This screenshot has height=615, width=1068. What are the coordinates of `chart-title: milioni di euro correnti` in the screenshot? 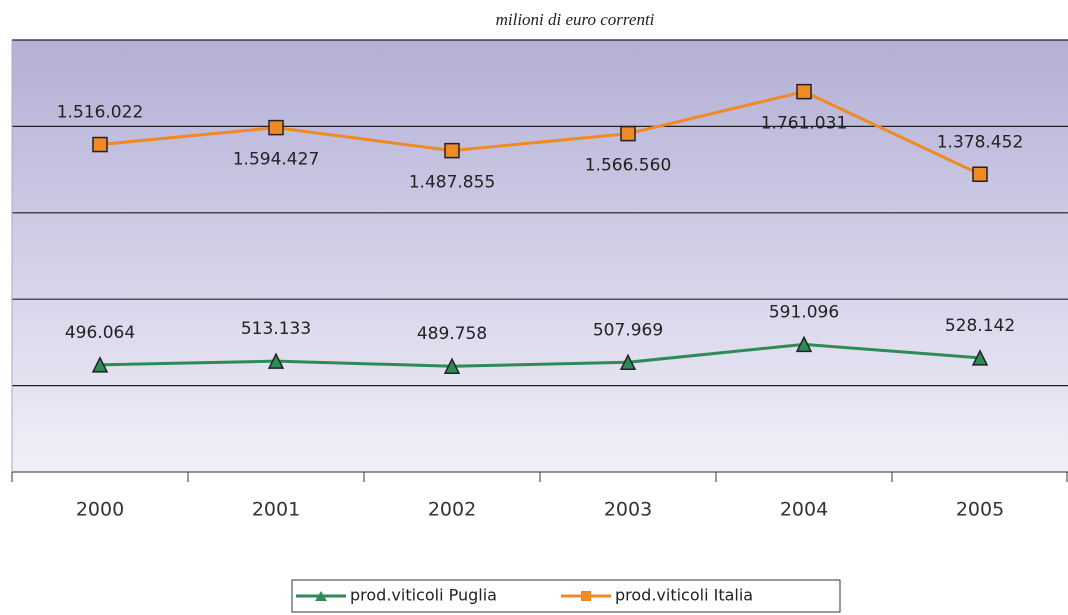 It's located at (575, 19).